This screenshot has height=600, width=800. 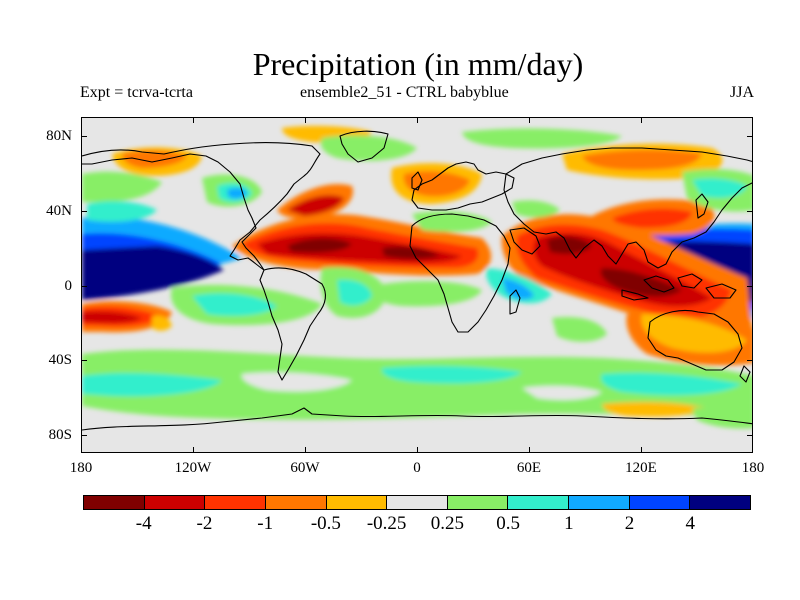 I want to click on pacific-core-wet, so click(x=153, y=273).